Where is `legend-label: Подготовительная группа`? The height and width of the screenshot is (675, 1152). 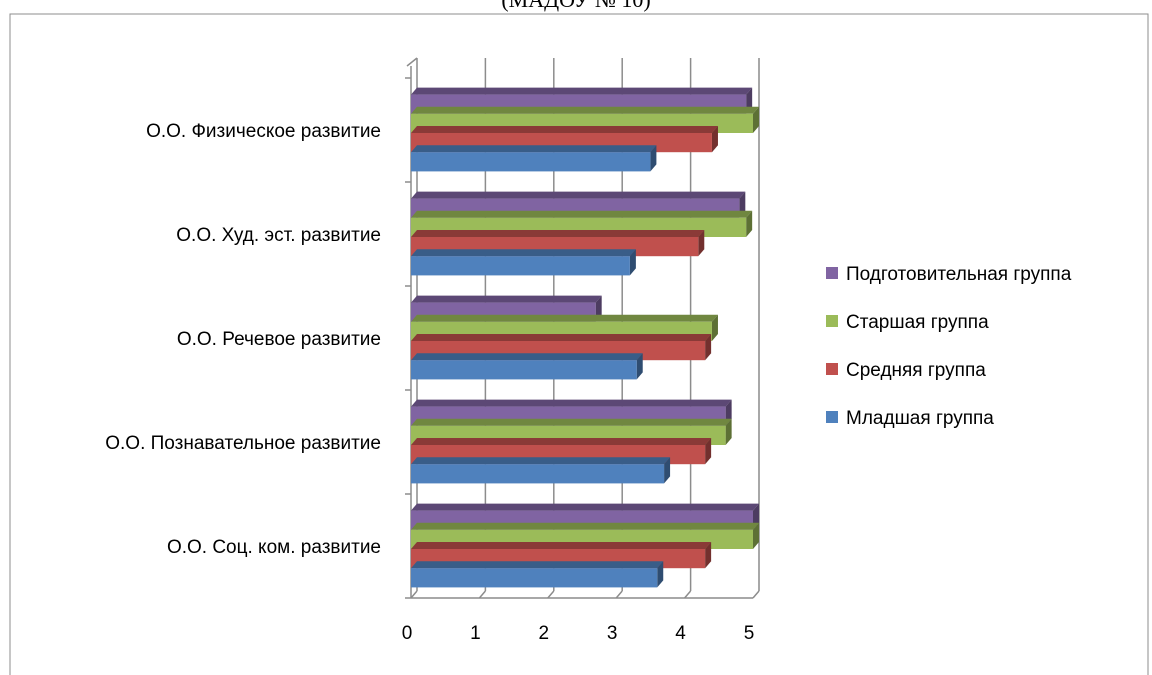 legend-label: Подготовительная группа is located at coordinates (959, 274).